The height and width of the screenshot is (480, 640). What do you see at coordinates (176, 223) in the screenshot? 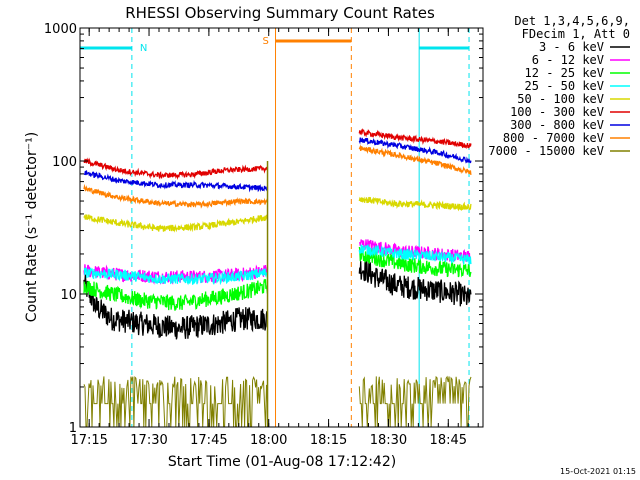
I see `series-line-50-100-kev-seg1` at bounding box center [176, 223].